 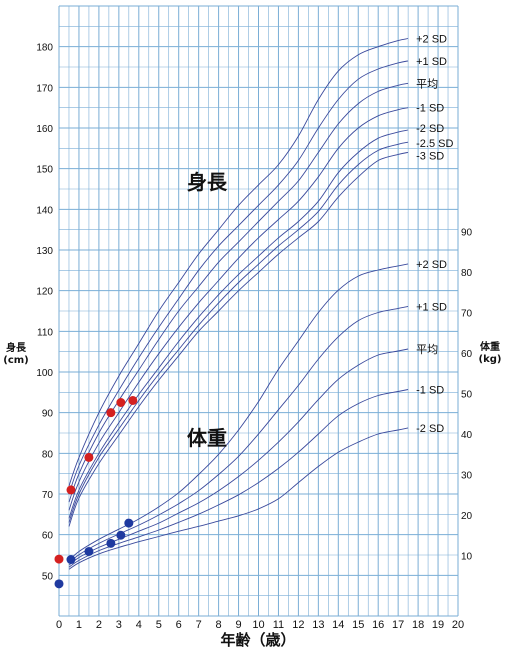 I want to click on left-tick-label: 170, so click(x=44, y=88).